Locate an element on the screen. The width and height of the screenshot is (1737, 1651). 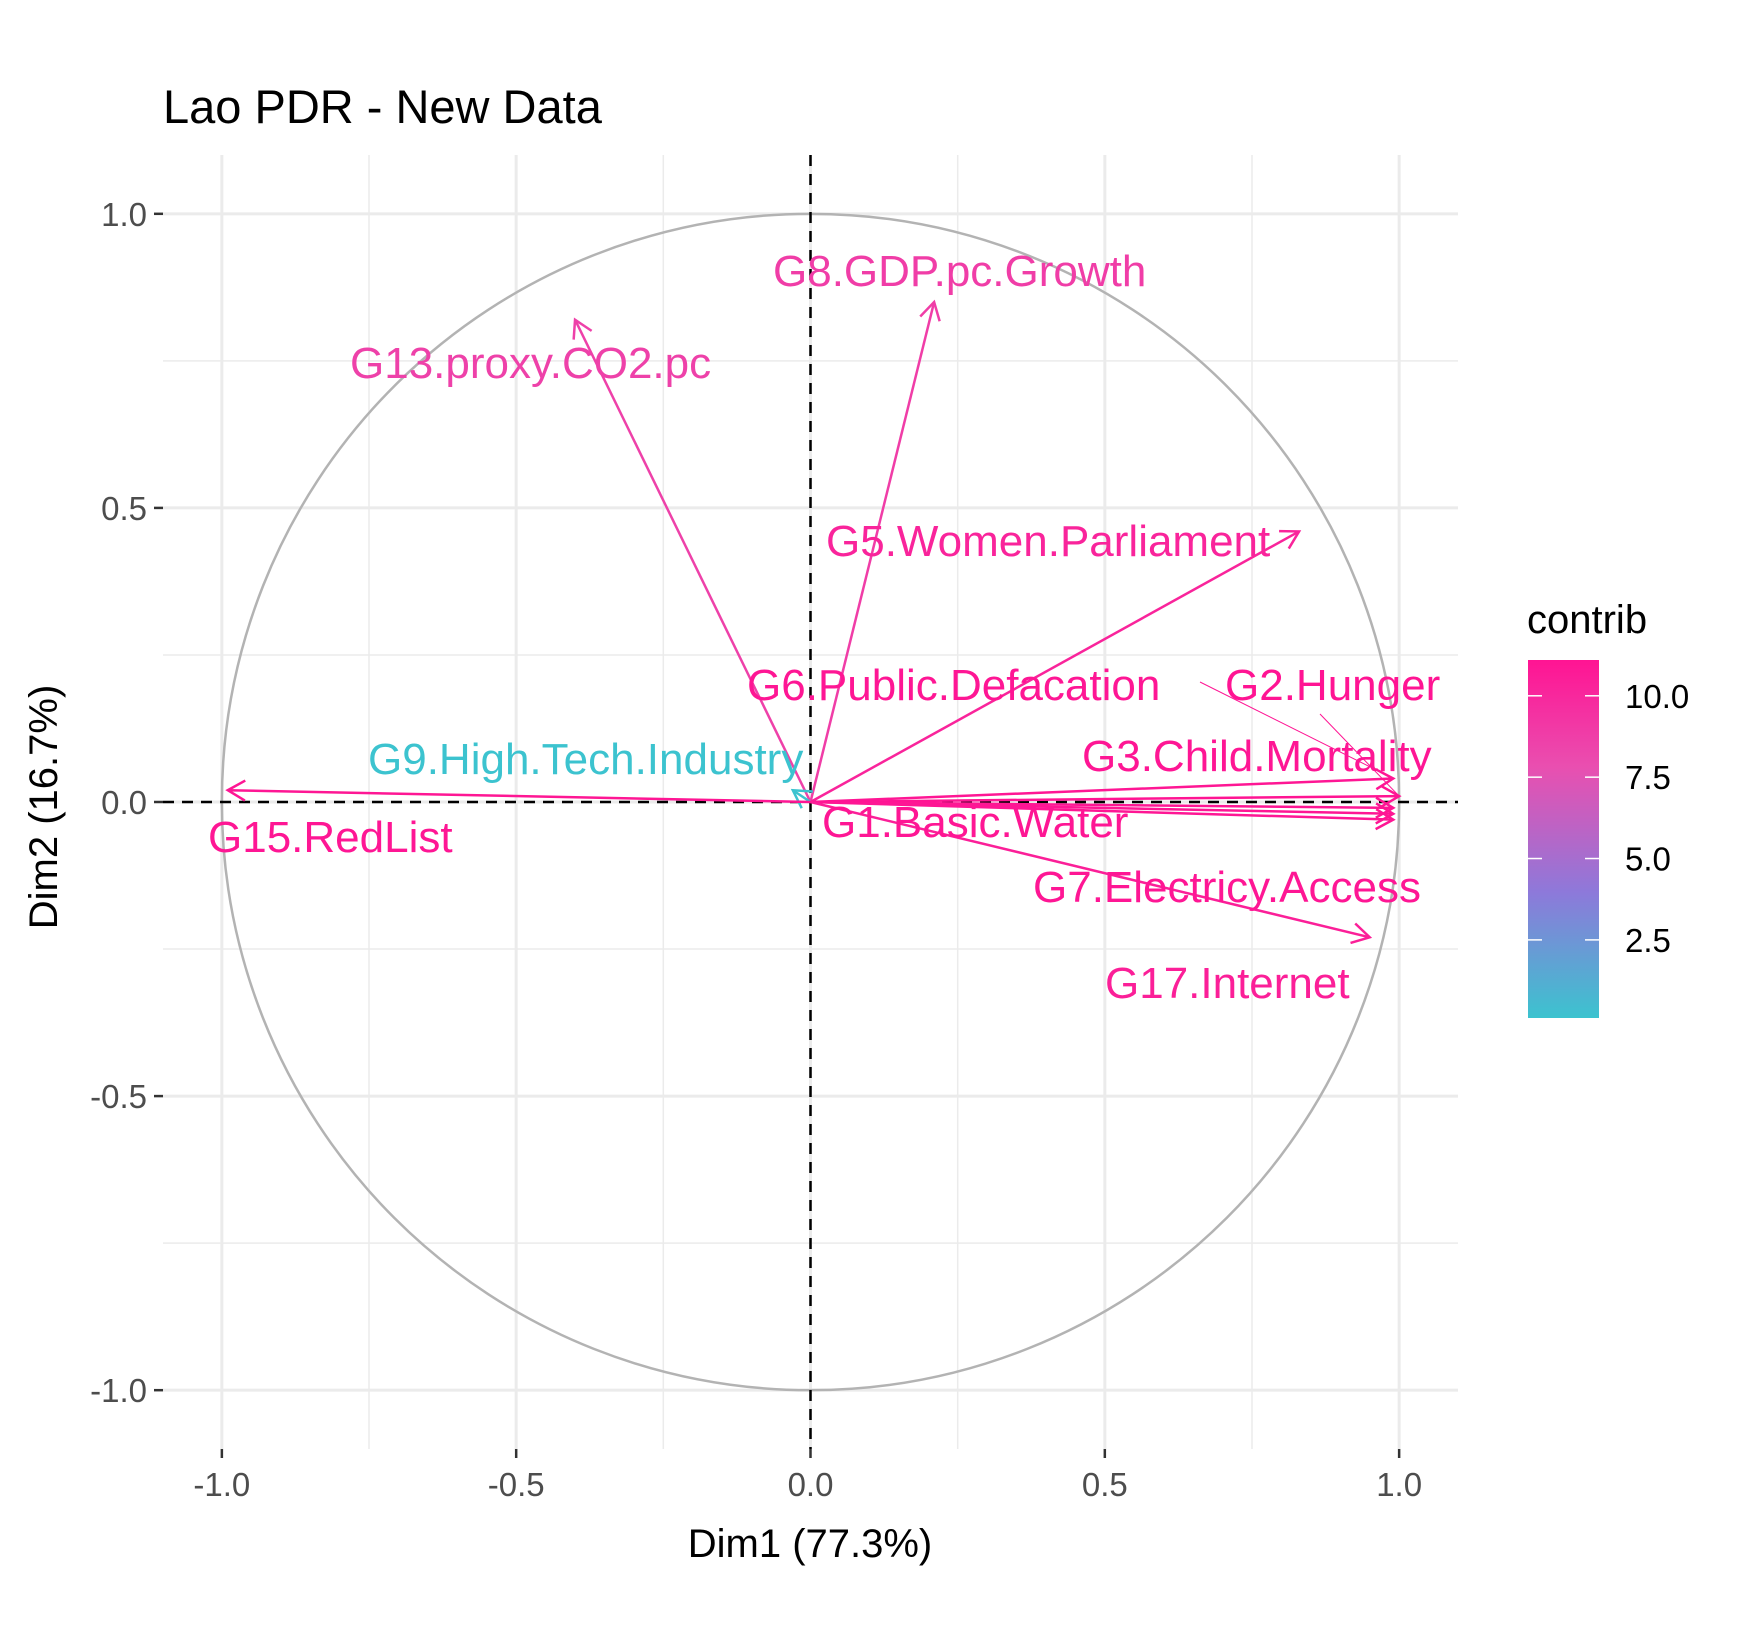
arrow-g15-redlist is located at coordinates (518, 791).